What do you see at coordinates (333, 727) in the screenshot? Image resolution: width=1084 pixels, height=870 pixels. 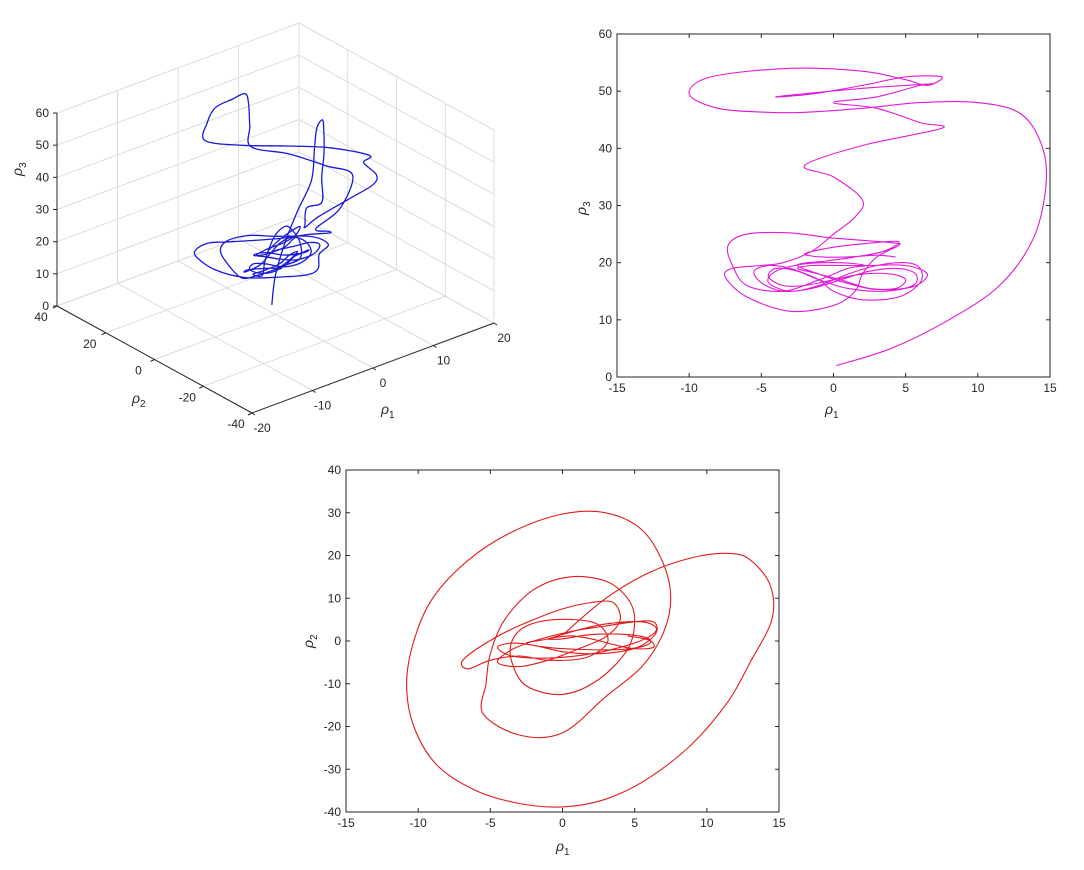 I see `chart-rho1-rho2-ytick-label: -20` at bounding box center [333, 727].